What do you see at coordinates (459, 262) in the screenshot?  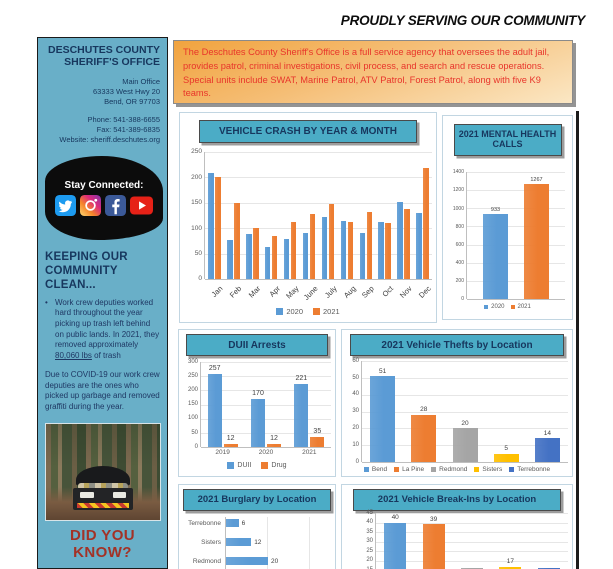 I see `y-tick-label: 400` at bounding box center [459, 262].